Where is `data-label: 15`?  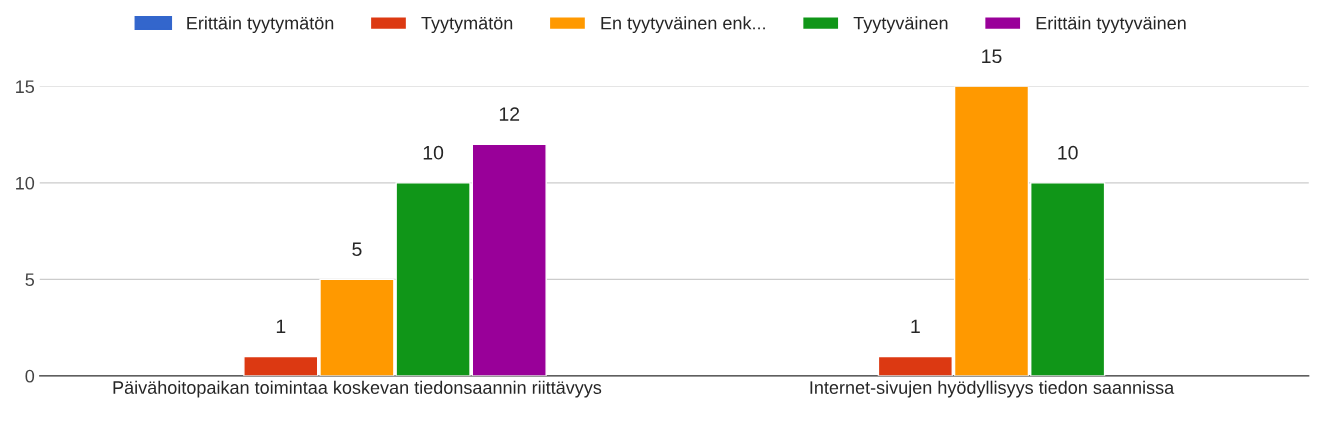 data-label: 15 is located at coordinates (992, 56).